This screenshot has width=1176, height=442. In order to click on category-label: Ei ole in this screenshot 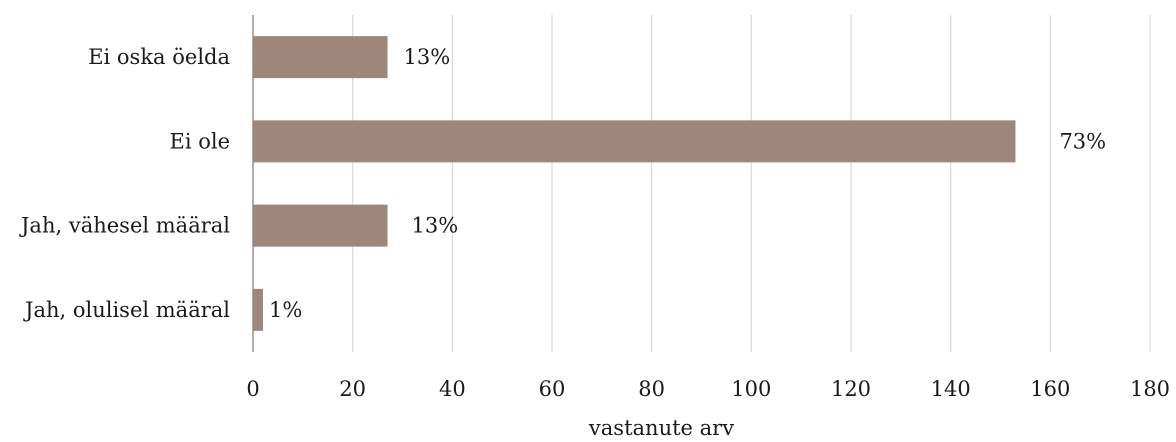, I will do `click(199, 141)`.